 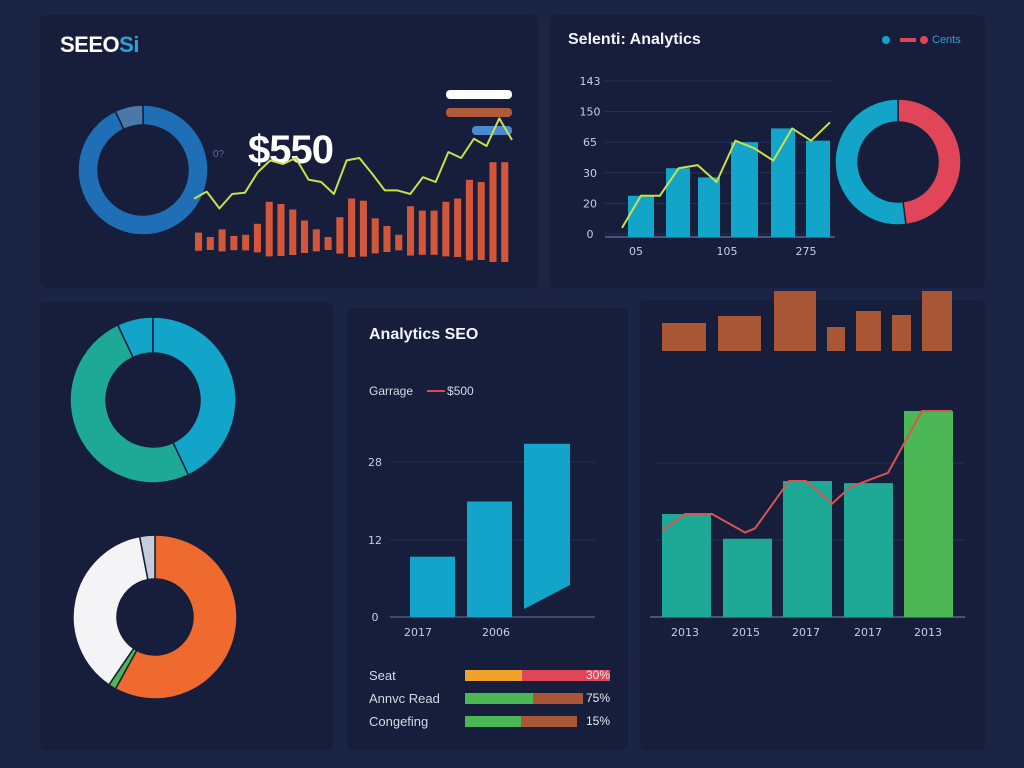 What do you see at coordinates (908, 40) in the screenshot?
I see `legend-line-red-icon` at bounding box center [908, 40].